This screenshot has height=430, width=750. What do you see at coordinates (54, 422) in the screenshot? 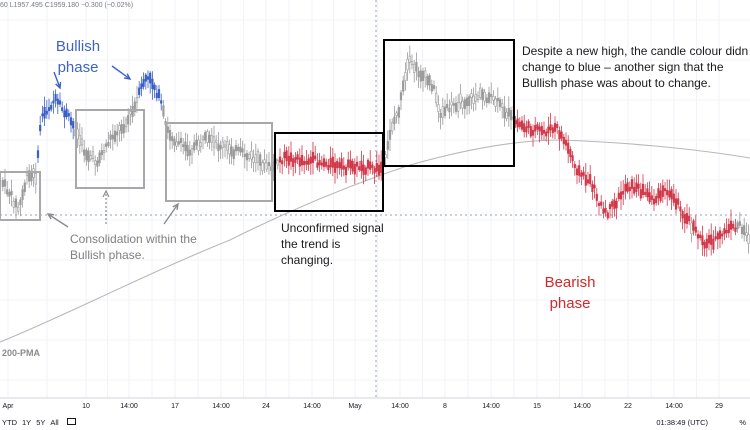
I see `range-all: All` at bounding box center [54, 422].